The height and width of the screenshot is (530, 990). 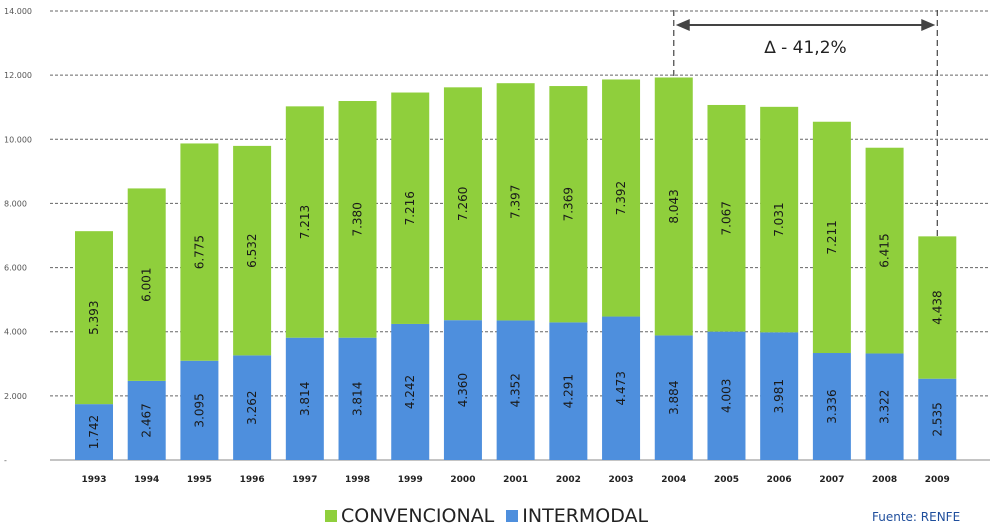 I want to click on y-tick-label: 8.000, so click(x=15, y=203).